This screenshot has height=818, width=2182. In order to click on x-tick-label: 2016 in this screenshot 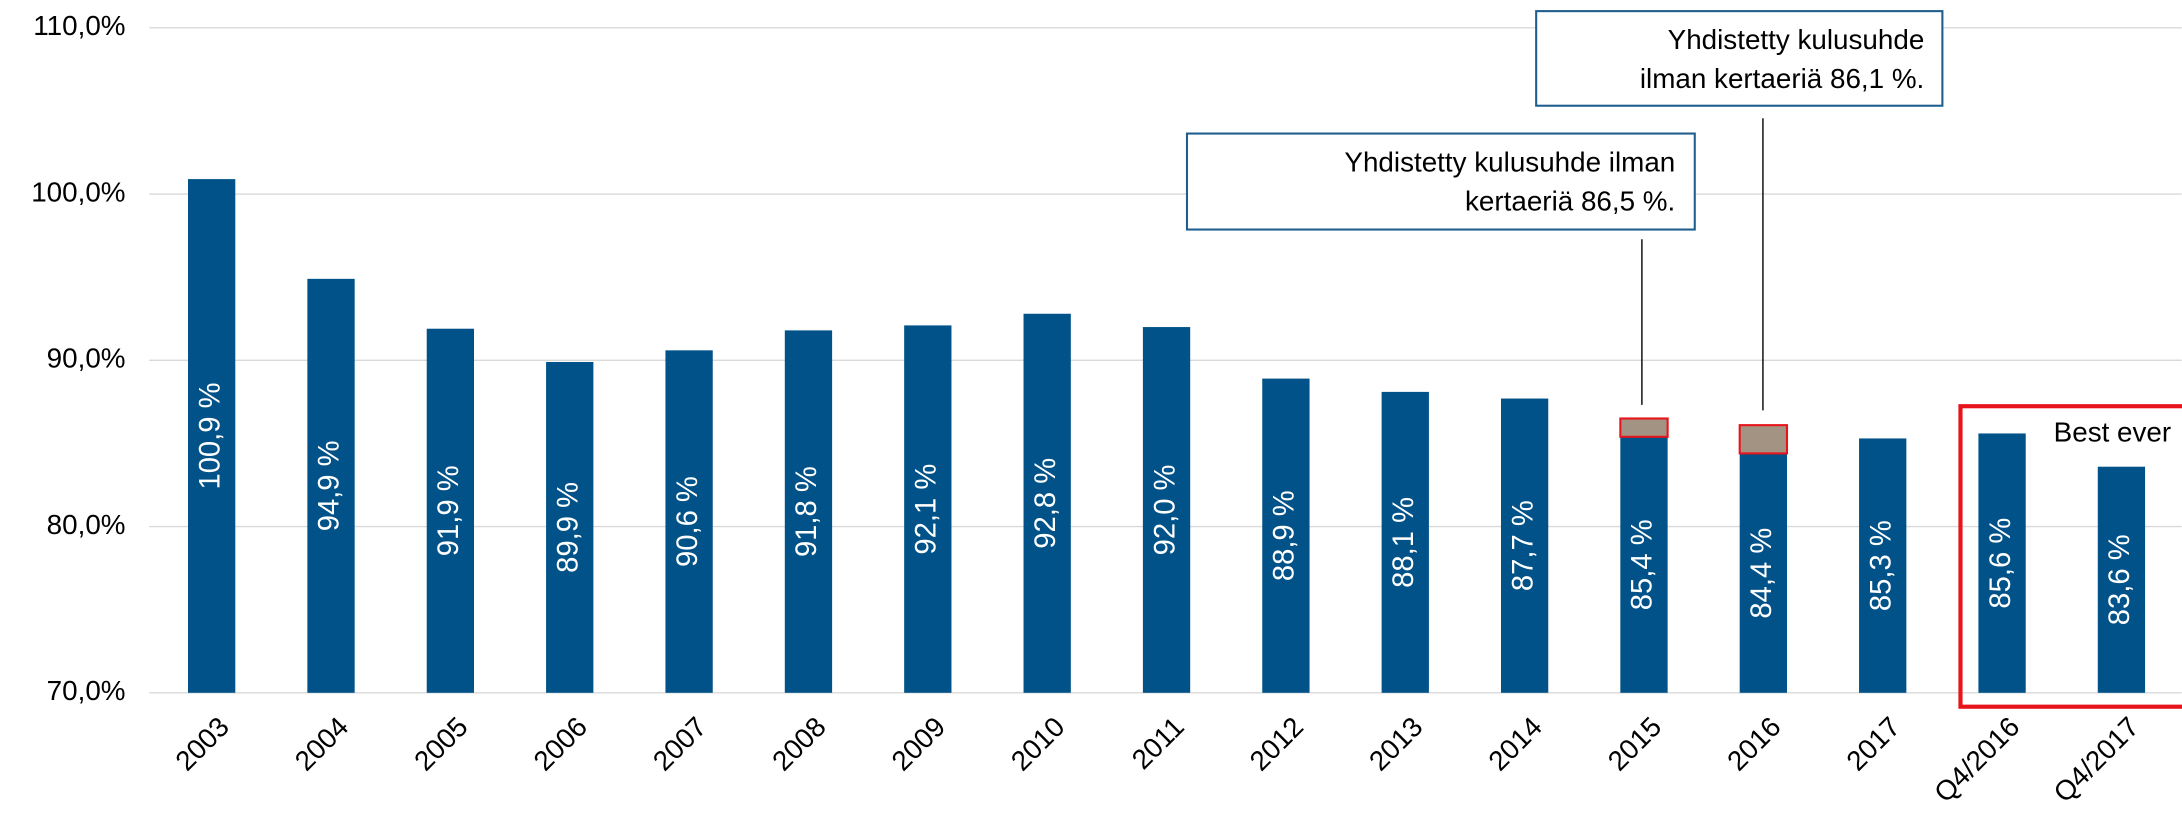, I will do `click(1754, 744)`.